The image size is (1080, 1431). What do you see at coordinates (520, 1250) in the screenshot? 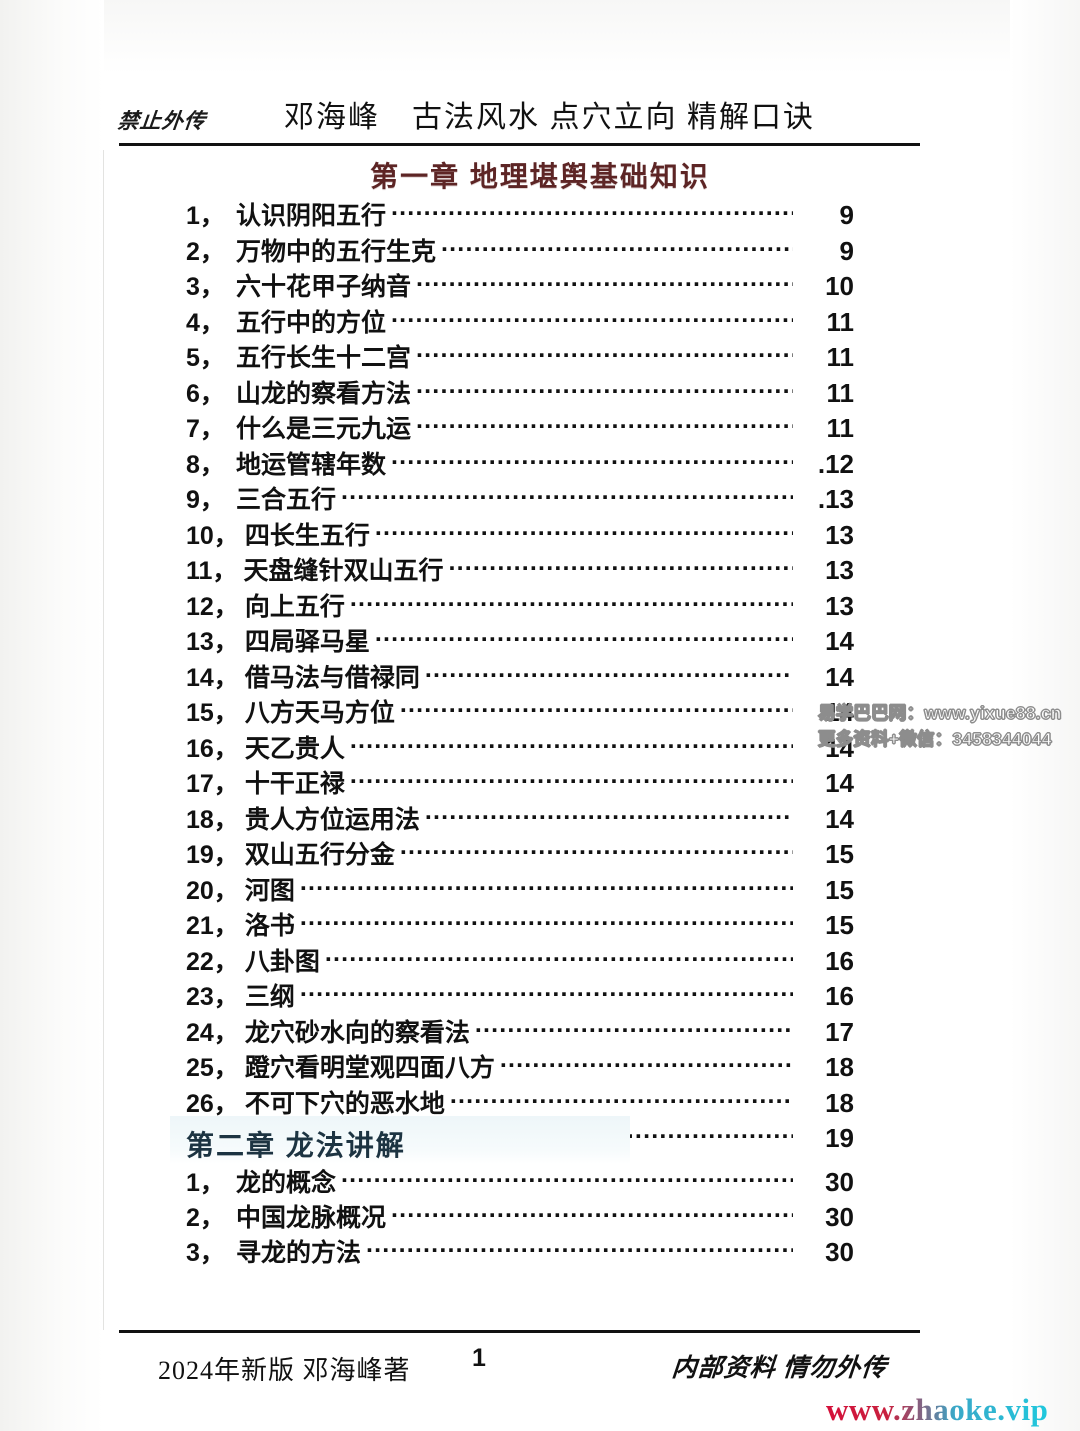
I see `toc-row: 3， 寻龙的方法 30` at bounding box center [520, 1250].